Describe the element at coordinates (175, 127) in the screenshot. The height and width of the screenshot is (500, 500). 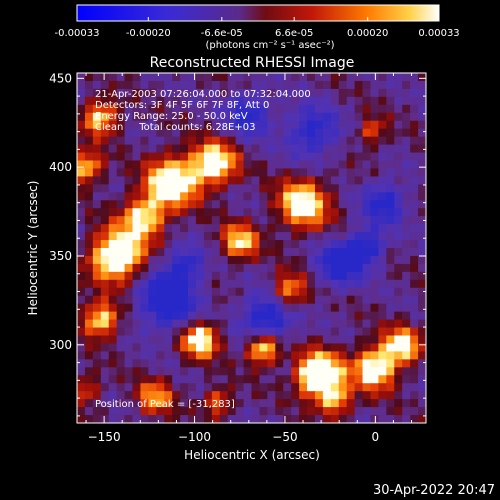
I see `info-line-counts: Clean Total counts: 6.28E+03` at that location.